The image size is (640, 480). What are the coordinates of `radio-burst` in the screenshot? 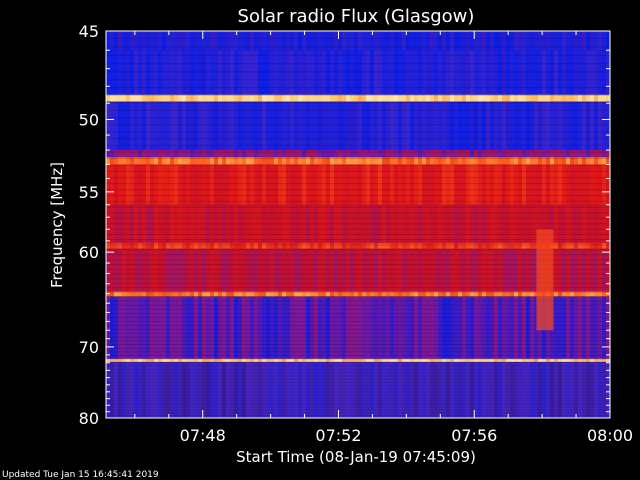 It's located at (545, 280).